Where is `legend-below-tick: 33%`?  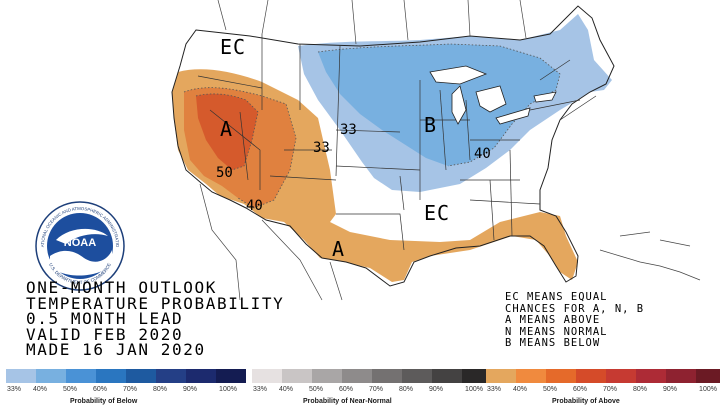
legend-below-tick: 33% is located at coordinates (14, 389).